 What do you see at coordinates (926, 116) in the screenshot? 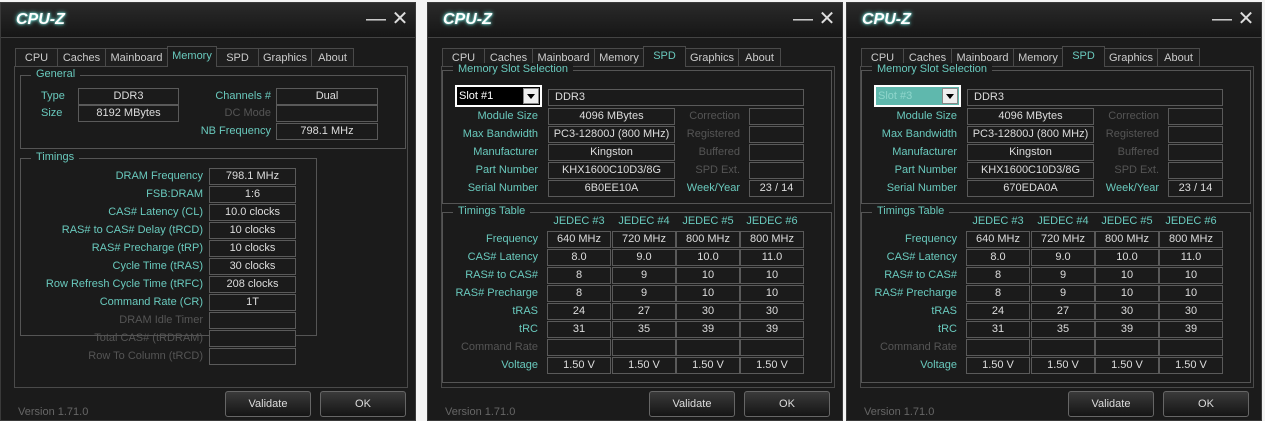
I see `slot-info-label: Module Size` at bounding box center [926, 116].